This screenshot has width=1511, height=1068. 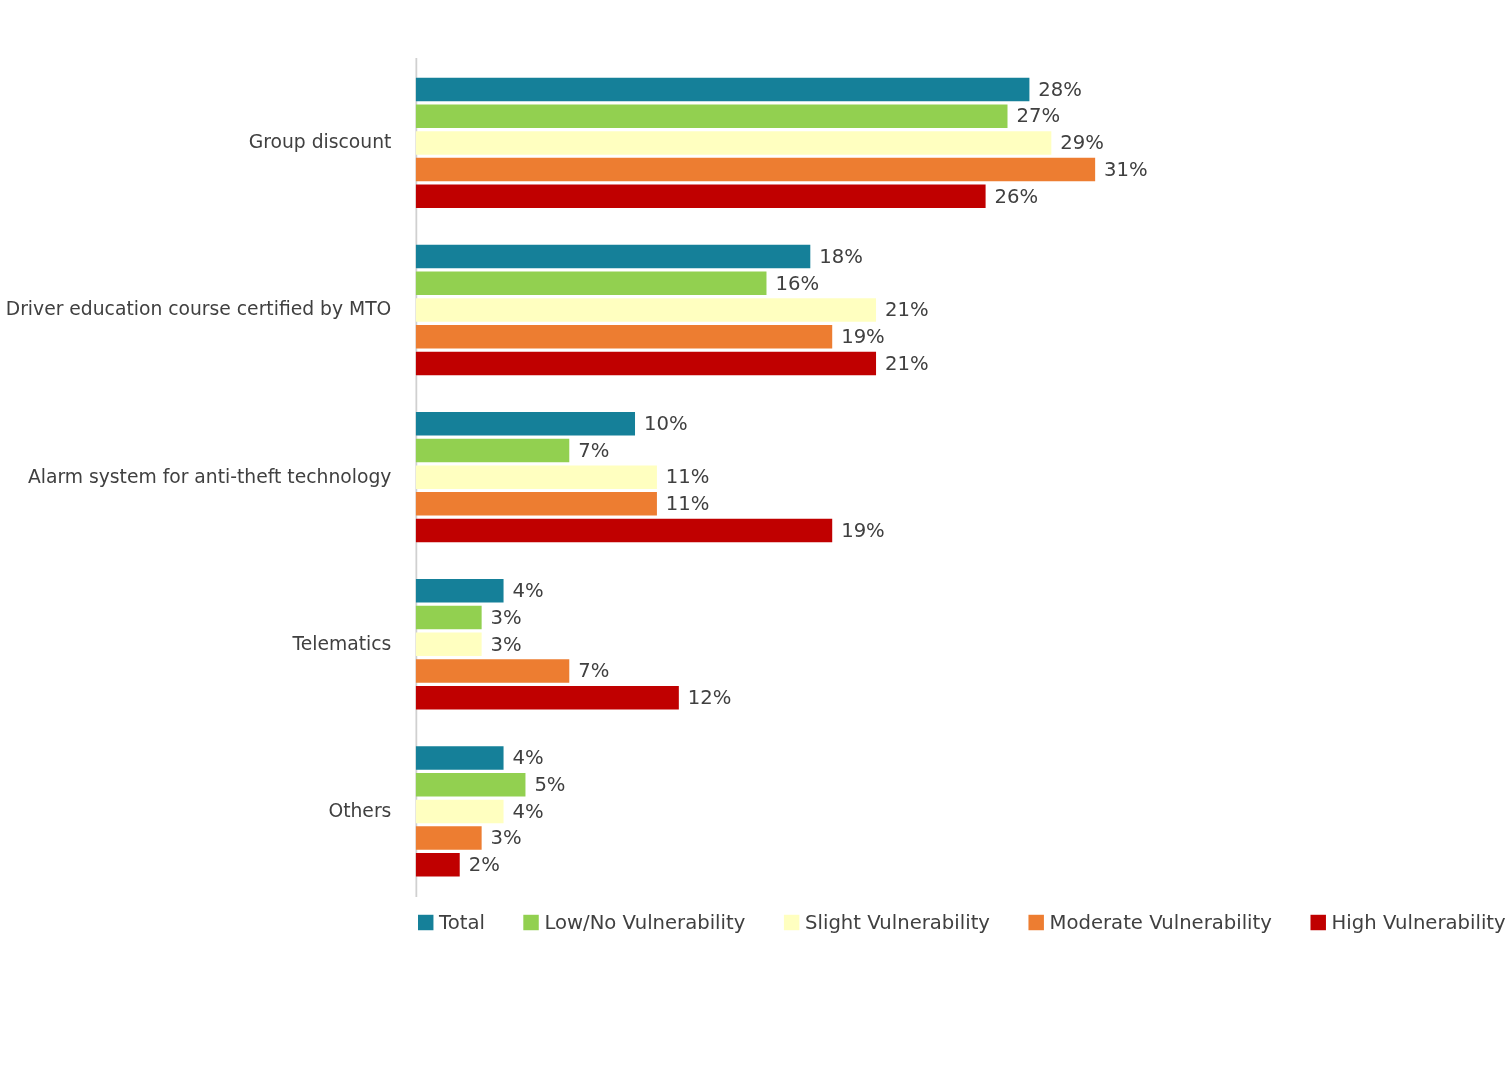 I want to click on data-label: 26%, so click(x=1016, y=196).